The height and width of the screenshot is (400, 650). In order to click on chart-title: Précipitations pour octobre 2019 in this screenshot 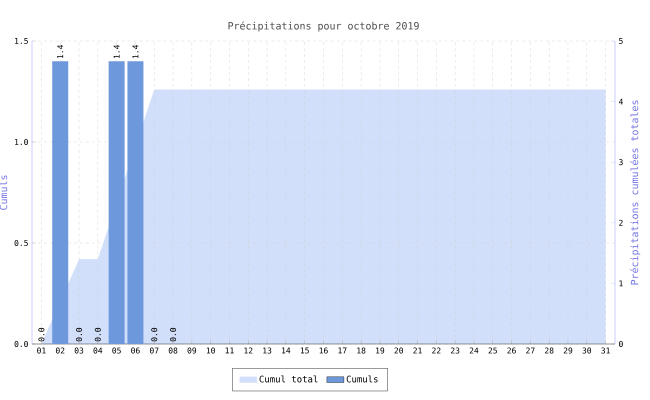, I will do `click(323, 26)`.